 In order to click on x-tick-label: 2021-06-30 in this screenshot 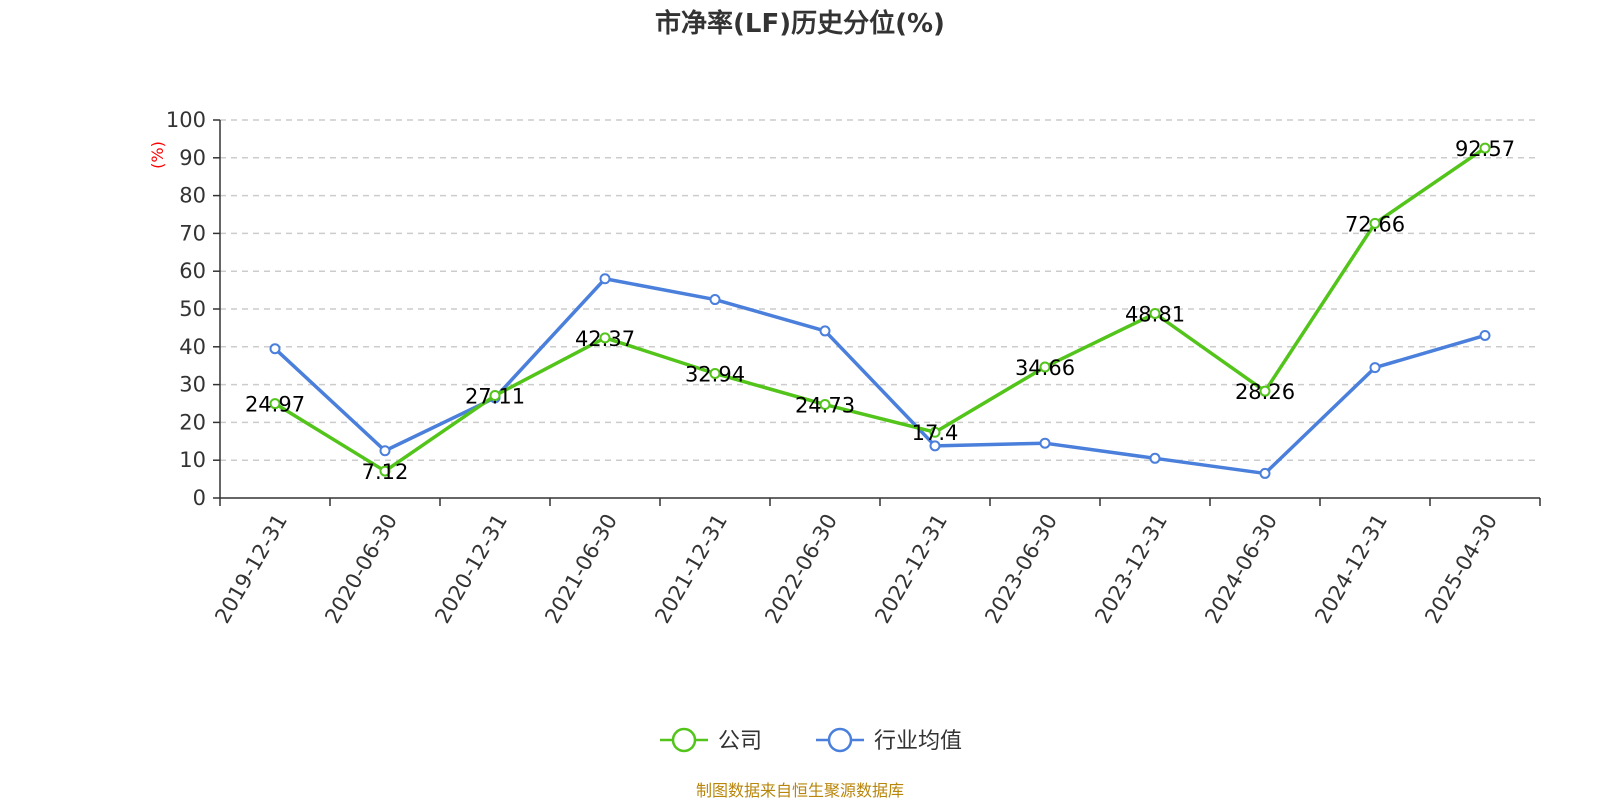, I will do `click(581, 569)`.